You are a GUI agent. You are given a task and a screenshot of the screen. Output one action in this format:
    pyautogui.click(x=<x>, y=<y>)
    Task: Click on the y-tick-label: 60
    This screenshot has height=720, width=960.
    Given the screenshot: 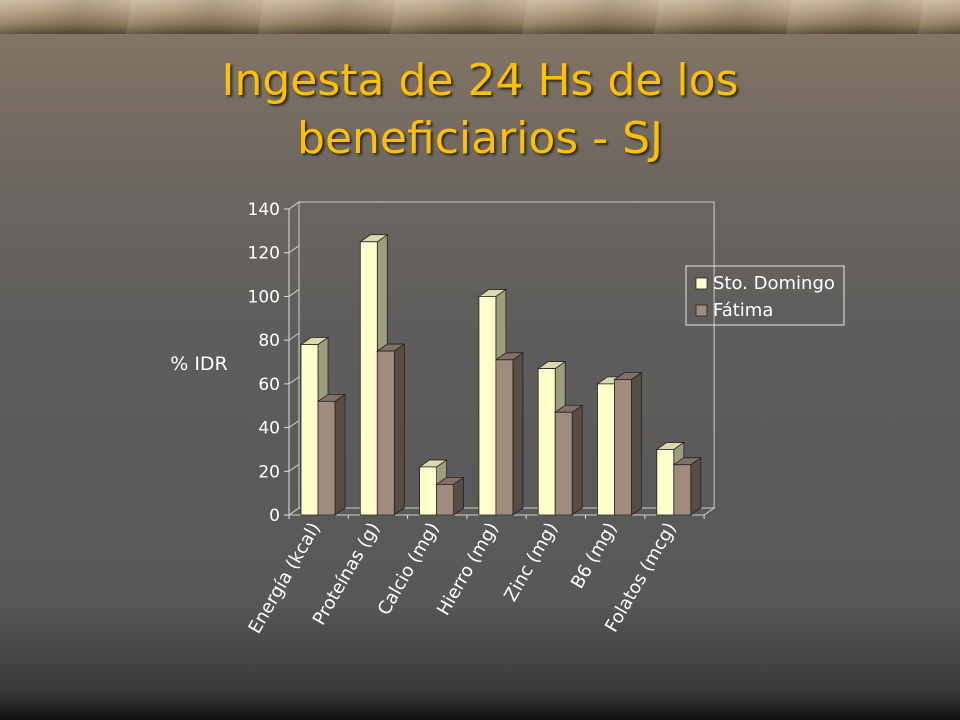 What is the action you would take?
    pyautogui.click(x=269, y=385)
    